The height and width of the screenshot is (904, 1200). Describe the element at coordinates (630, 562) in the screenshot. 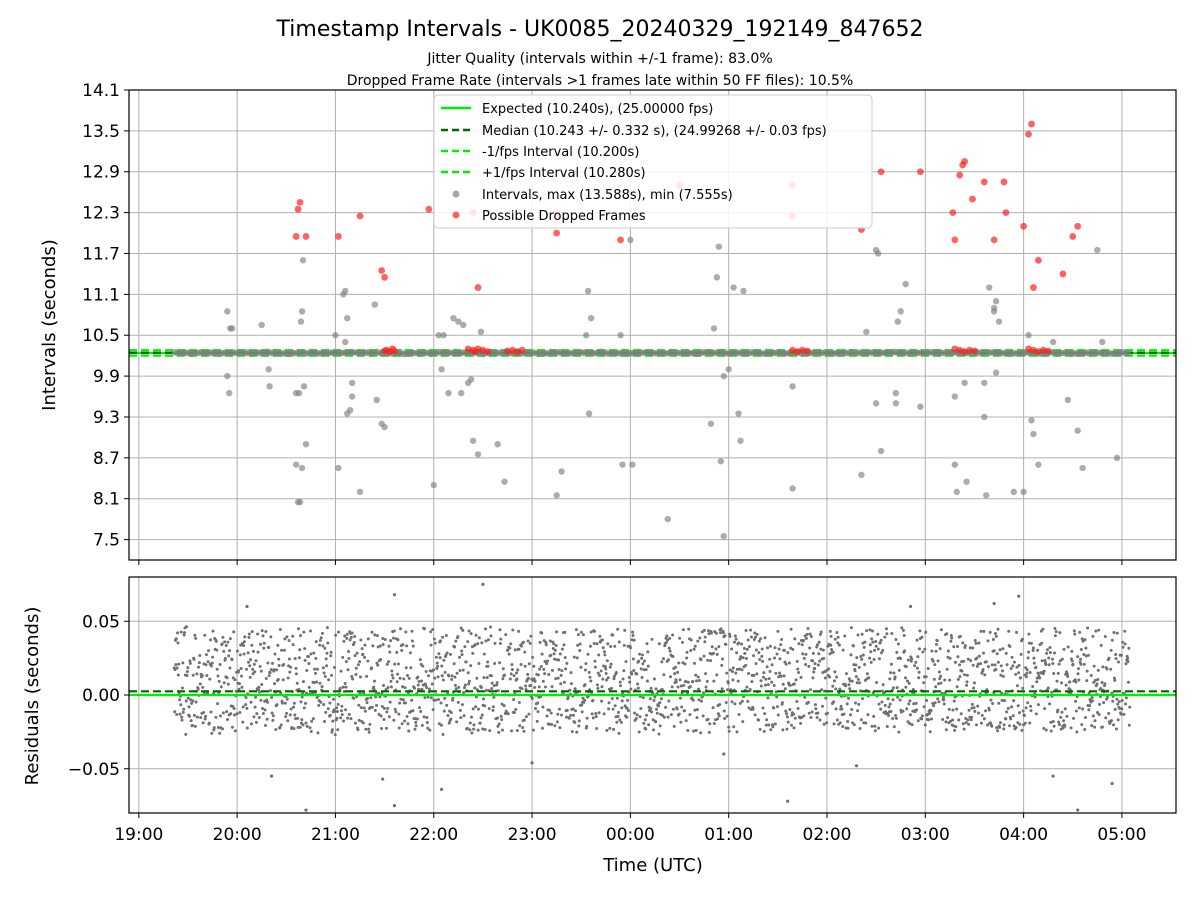

I see `intervals-x-ticks` at that location.